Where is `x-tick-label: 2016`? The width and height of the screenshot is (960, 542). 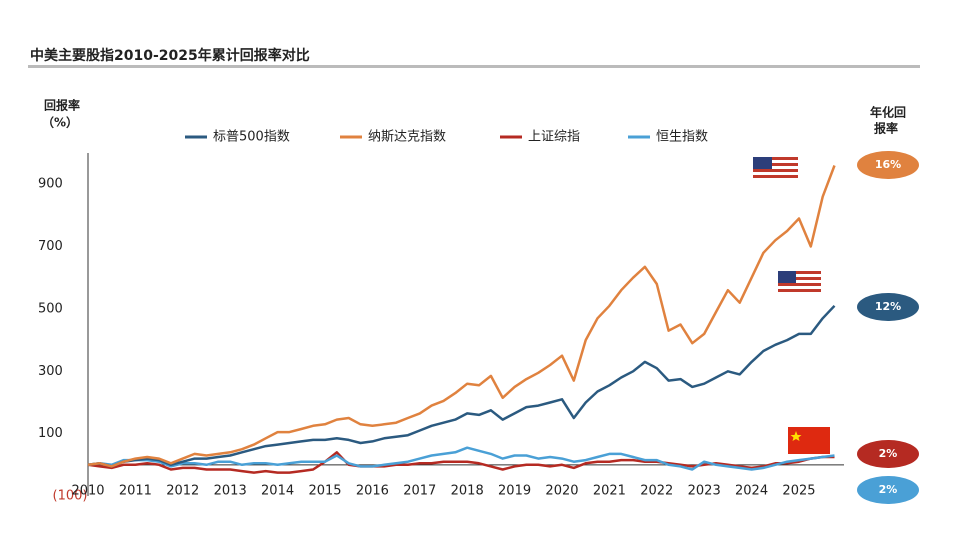 x-tick-label: 2016 is located at coordinates (372, 491).